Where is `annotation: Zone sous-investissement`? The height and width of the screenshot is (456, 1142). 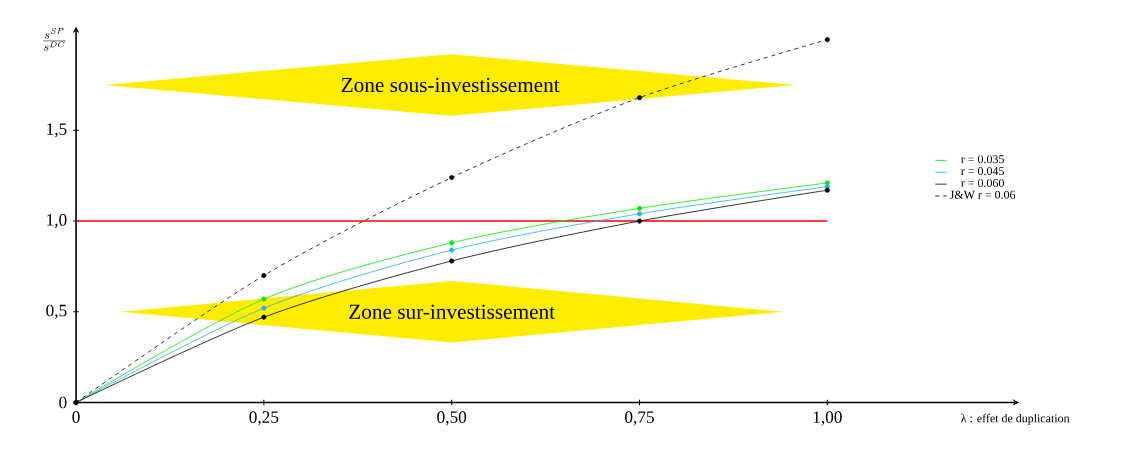 annotation: Zone sous-investissement is located at coordinates (450, 84).